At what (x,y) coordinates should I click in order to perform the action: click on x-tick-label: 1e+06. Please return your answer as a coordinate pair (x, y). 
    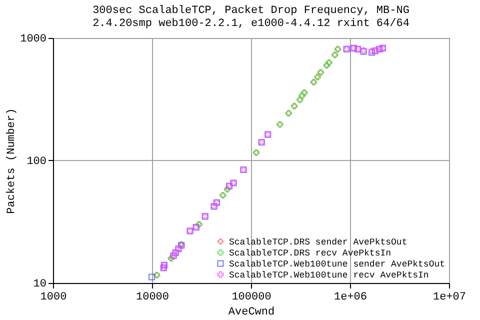
    Looking at the image, I should click on (351, 298).